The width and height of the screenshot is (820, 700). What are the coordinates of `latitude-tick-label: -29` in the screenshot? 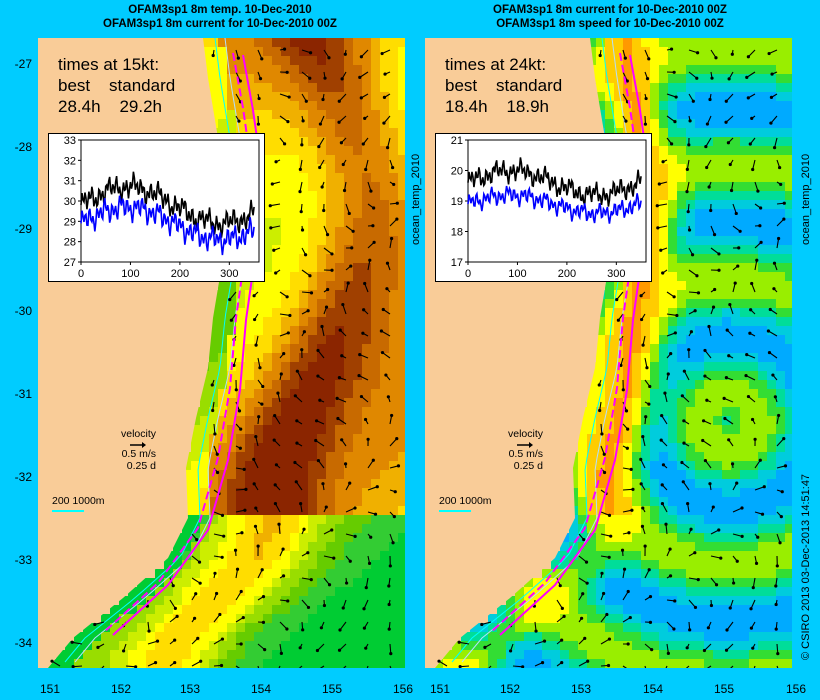 It's located at (23, 229).